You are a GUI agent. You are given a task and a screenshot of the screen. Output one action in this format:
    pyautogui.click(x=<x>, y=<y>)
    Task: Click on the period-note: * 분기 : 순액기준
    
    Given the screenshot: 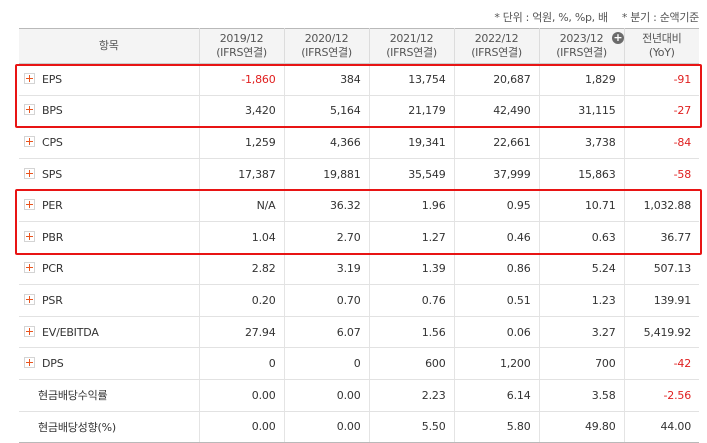 What is the action you would take?
    pyautogui.click(x=660, y=17)
    